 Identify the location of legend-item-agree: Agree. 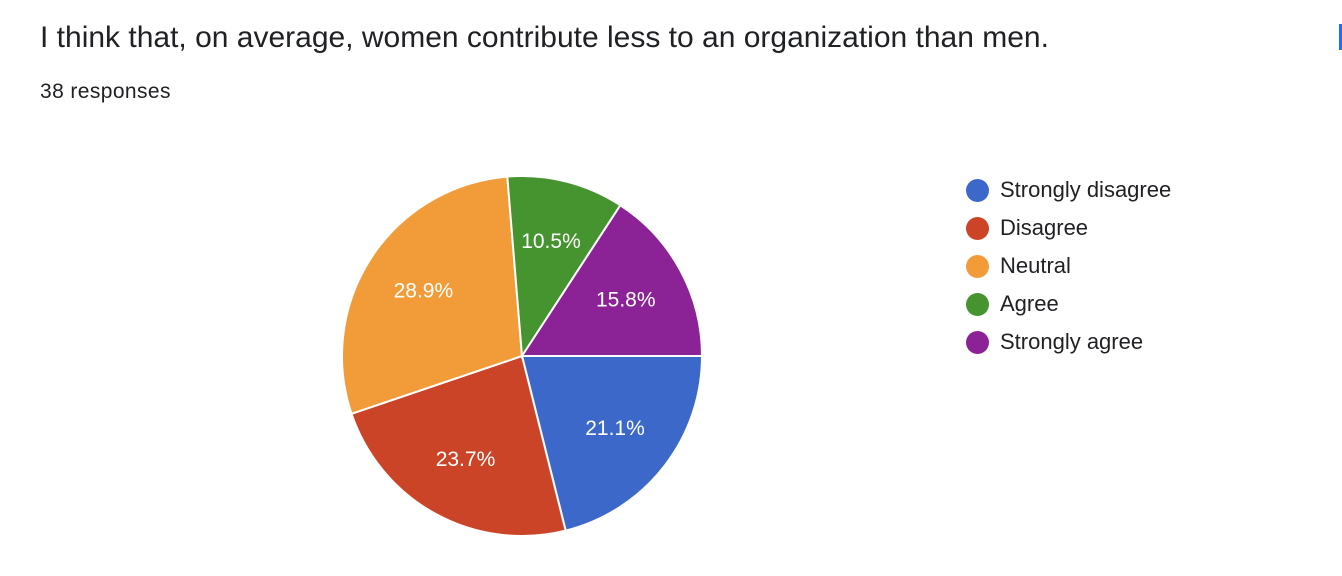
(1068, 304).